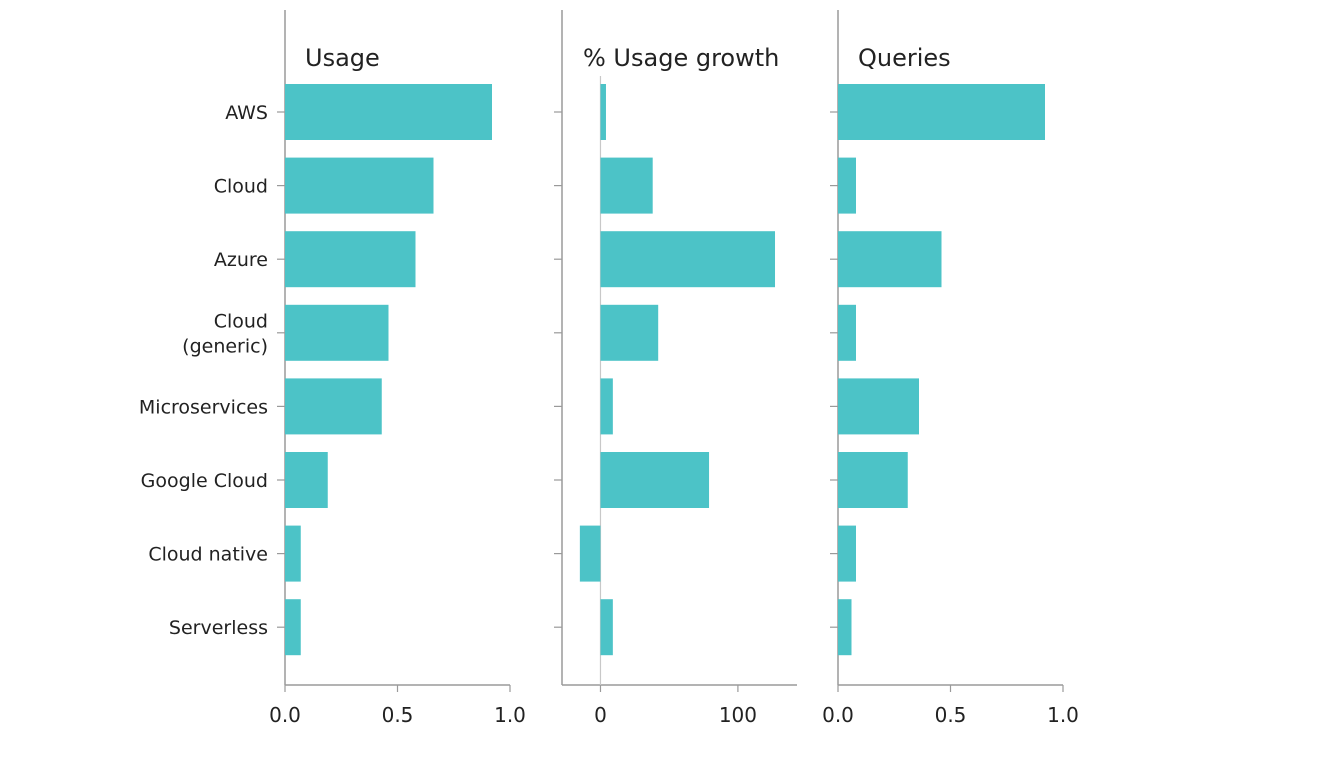 The height and width of the screenshot is (775, 1328). Describe the element at coordinates (241, 260) in the screenshot. I see `category-label: Azure` at that location.